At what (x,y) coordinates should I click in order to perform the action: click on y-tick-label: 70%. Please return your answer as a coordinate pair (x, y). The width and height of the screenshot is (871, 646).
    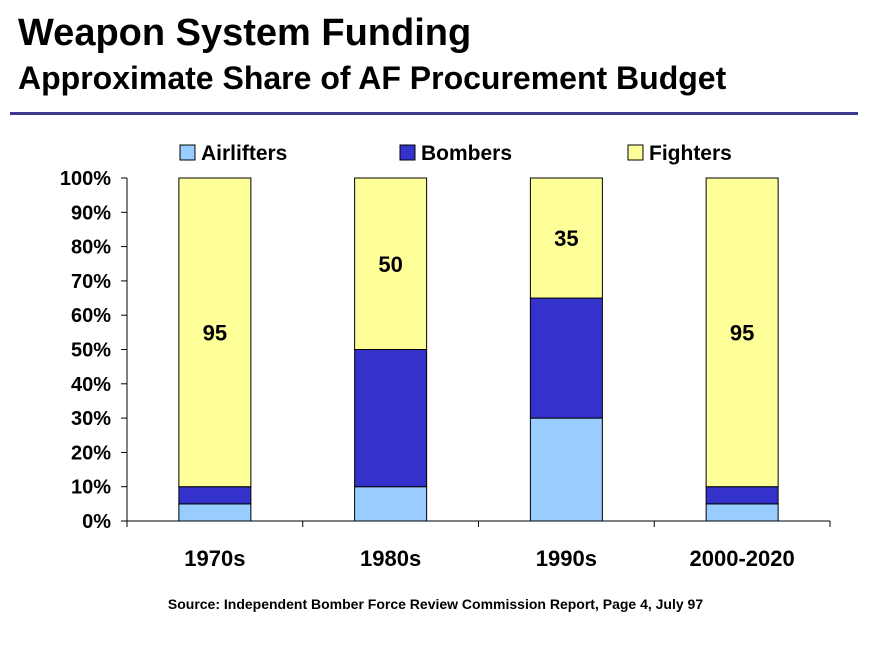
    Looking at the image, I should click on (91, 282).